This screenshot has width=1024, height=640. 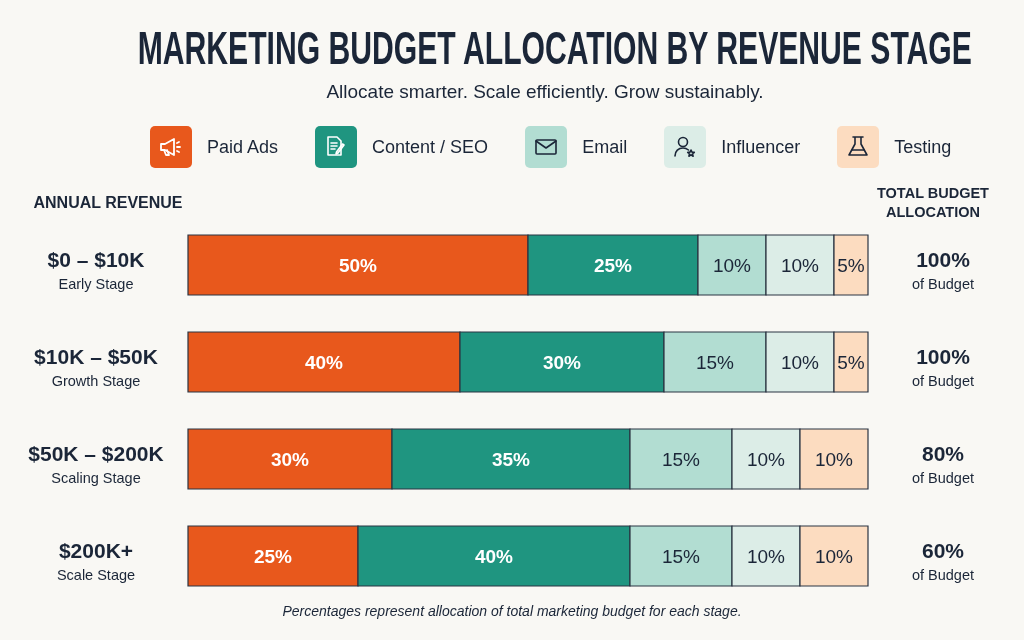 I want to click on y-axis-title: ANNUAL REVENUE, so click(x=108, y=202).